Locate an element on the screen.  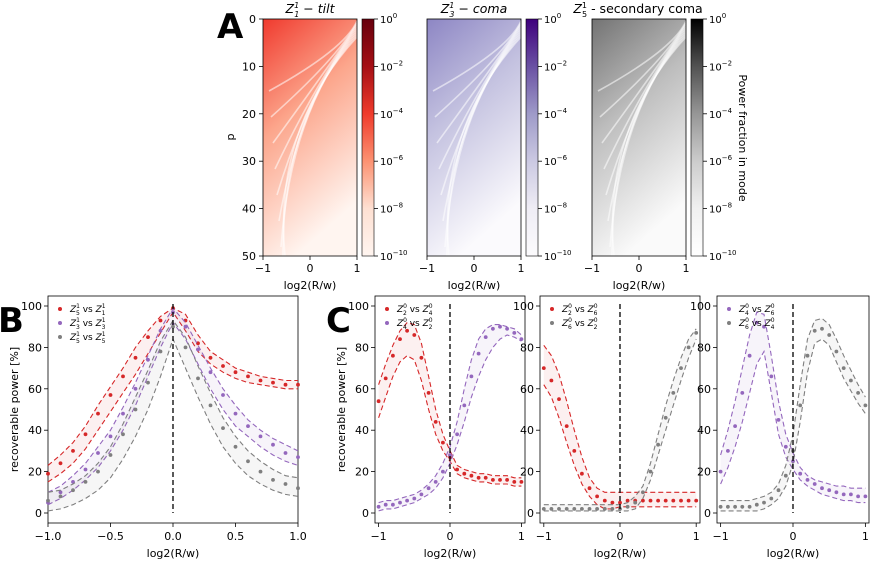
colorbar-tick-label: 10⁻² is located at coordinates (391, 66).